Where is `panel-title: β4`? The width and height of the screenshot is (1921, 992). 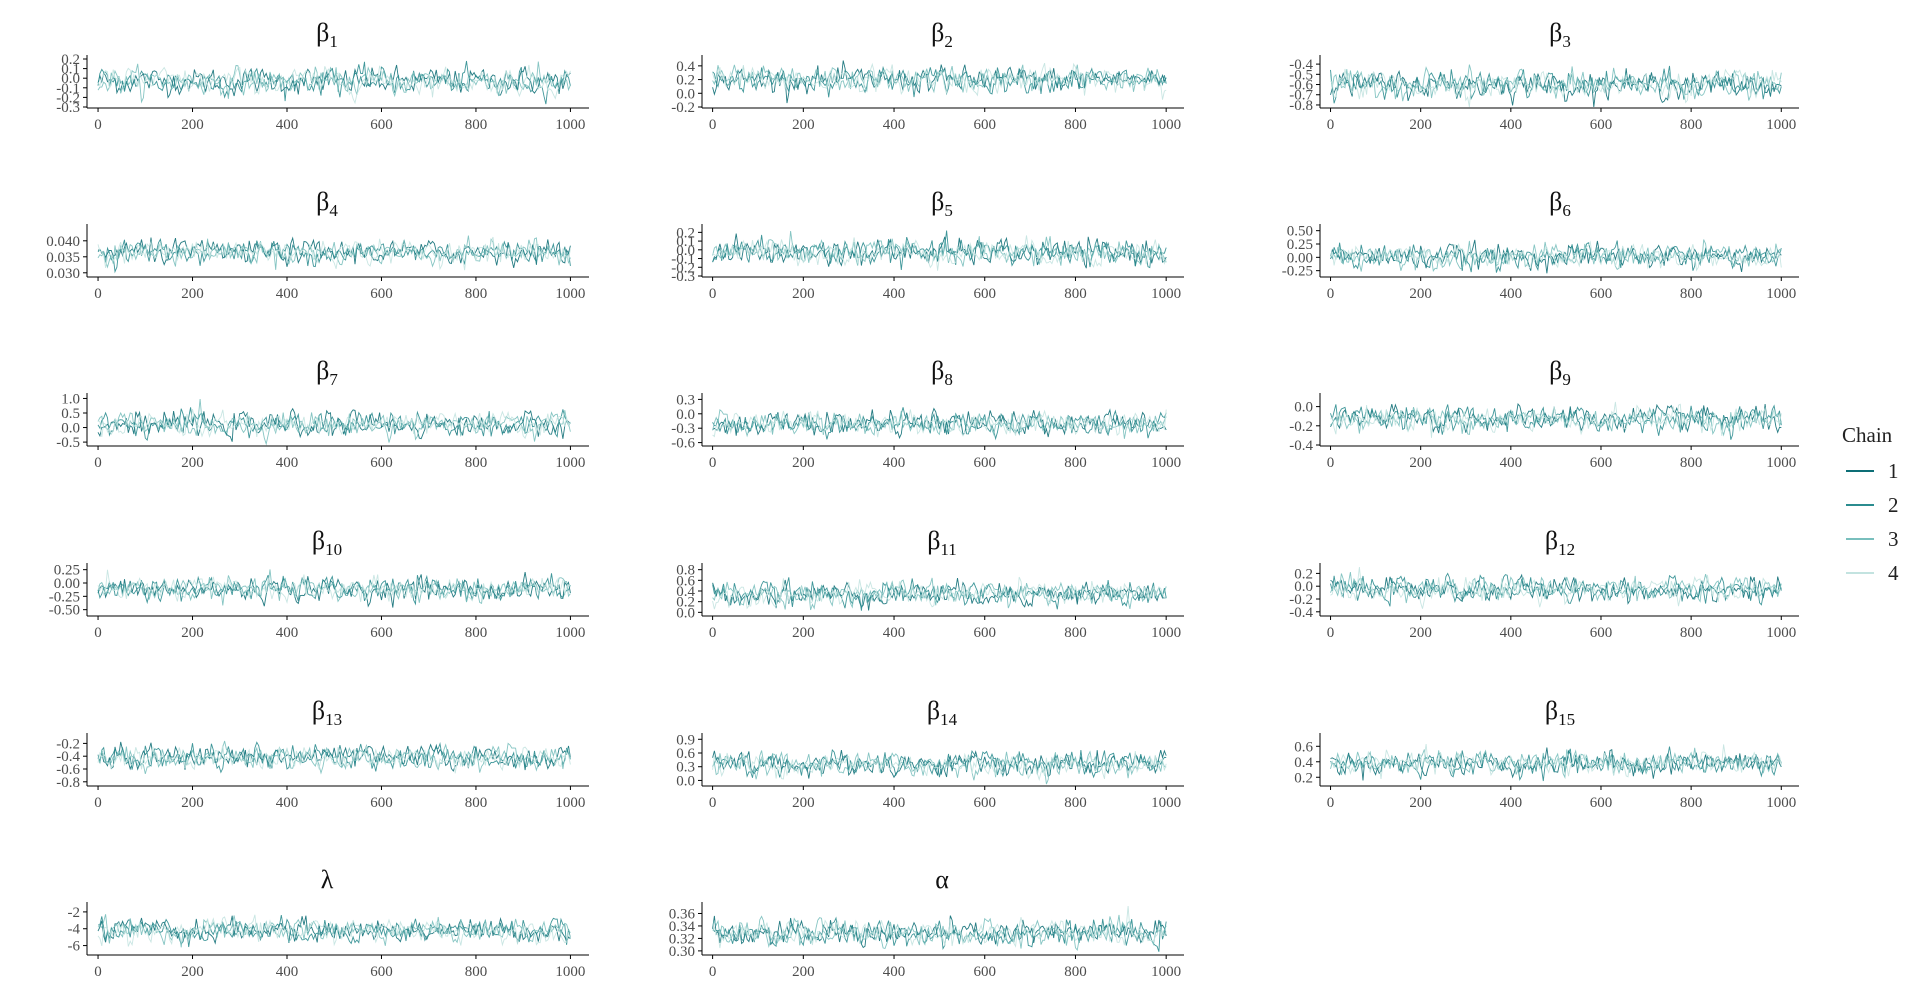 panel-title: β4 is located at coordinates (327, 203).